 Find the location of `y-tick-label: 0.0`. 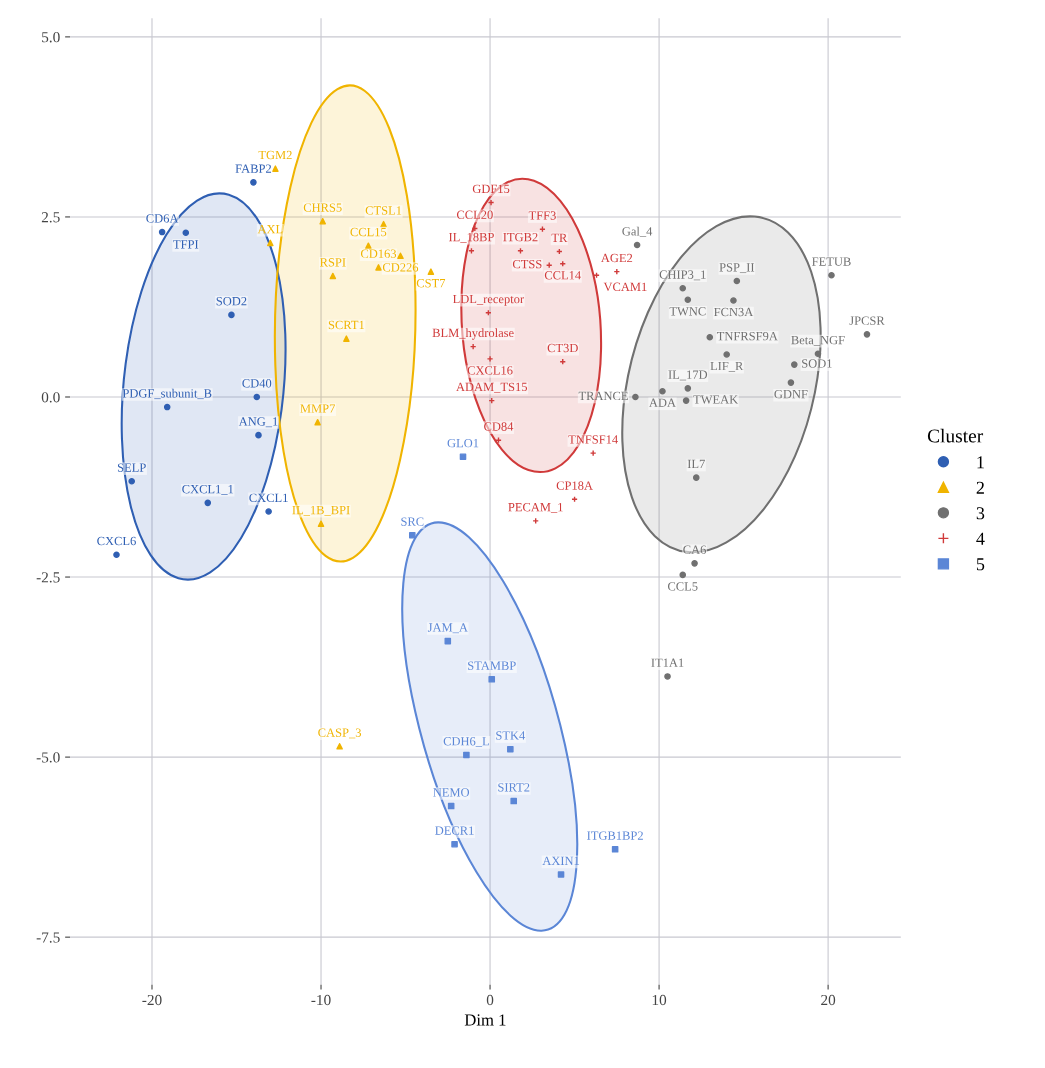

y-tick-label: 0.0 is located at coordinates (50, 397).